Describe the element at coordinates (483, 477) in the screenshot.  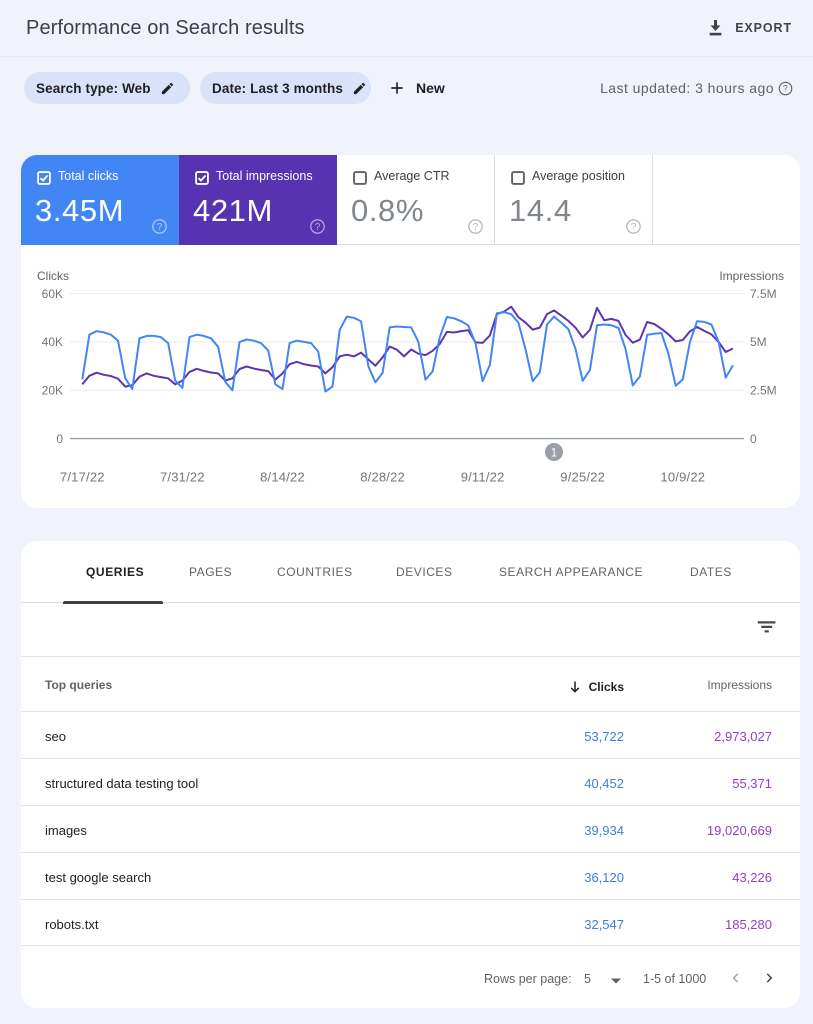
I see `svg-text: 9/11/22` at that location.